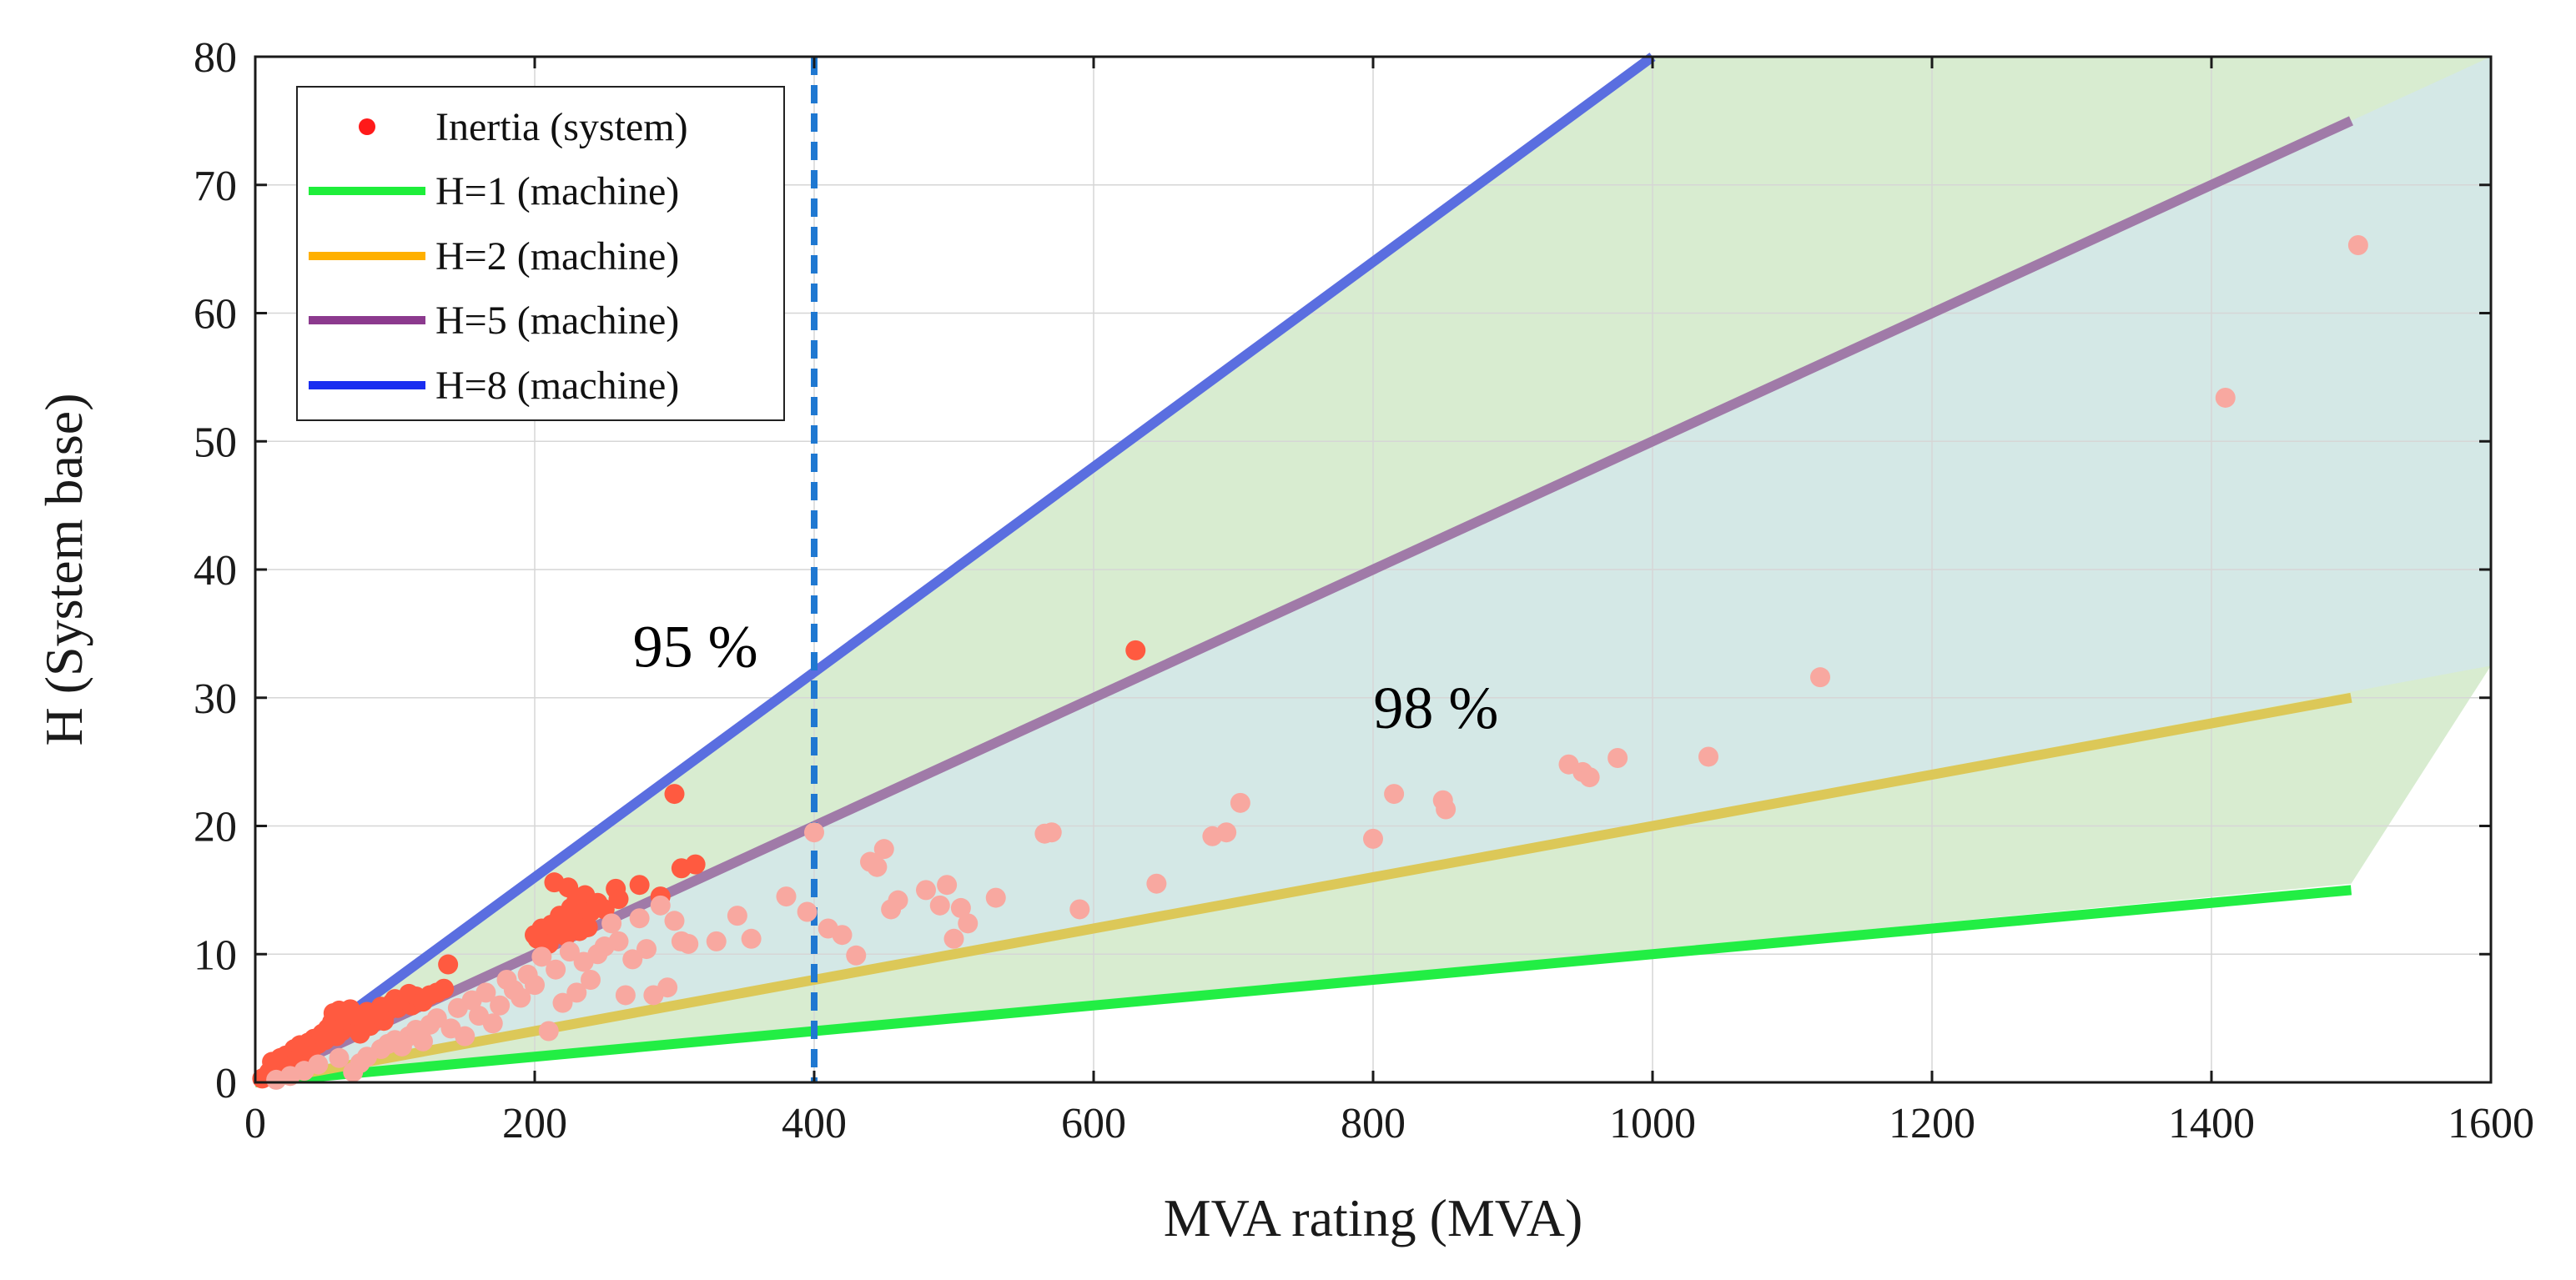 The width and height of the screenshot is (2576, 1280). What do you see at coordinates (1373, 1217) in the screenshot?
I see `x-axis-title: MVA rating (MVA)` at bounding box center [1373, 1217].